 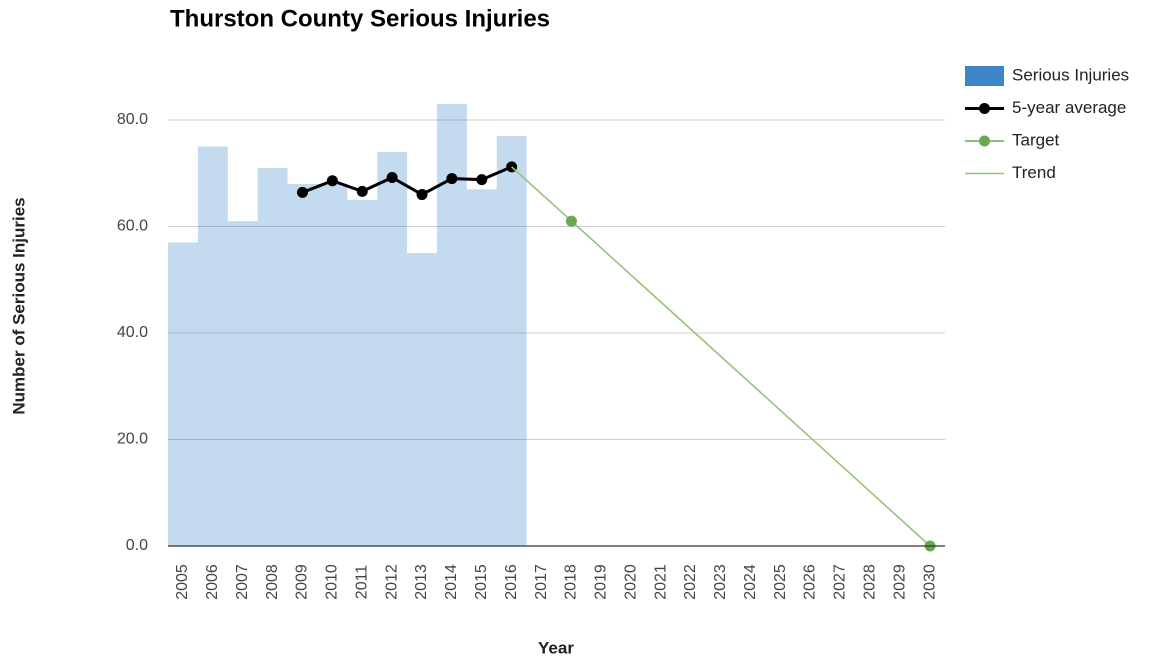 What do you see at coordinates (630, 582) in the screenshot?
I see `x-tick-label: 2020` at bounding box center [630, 582].